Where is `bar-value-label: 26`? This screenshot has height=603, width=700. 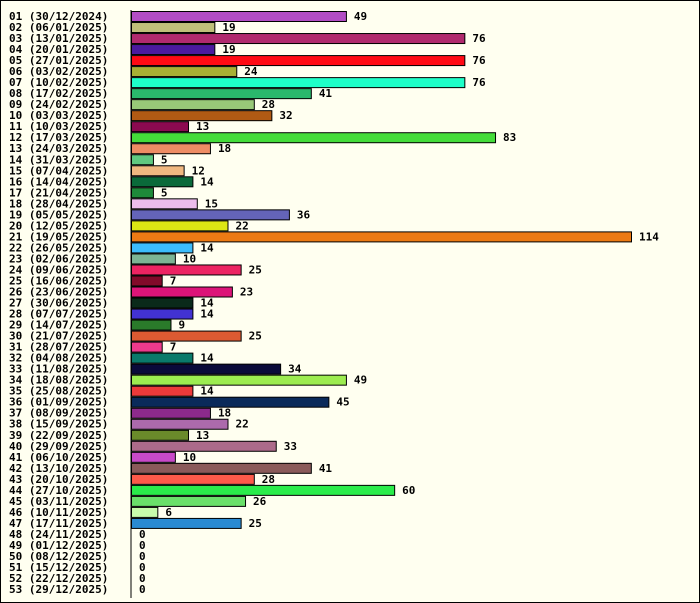 bar-value-label: 26 is located at coordinates (260, 501).